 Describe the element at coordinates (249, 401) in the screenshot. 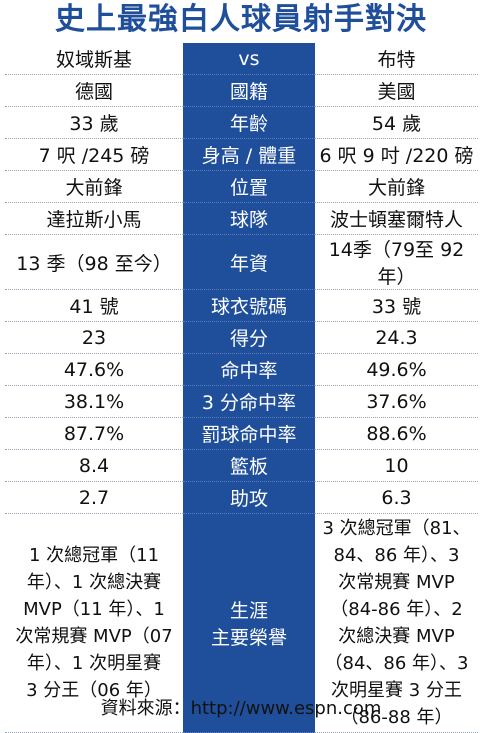

I see `row-label: 3 分命中率` at that location.